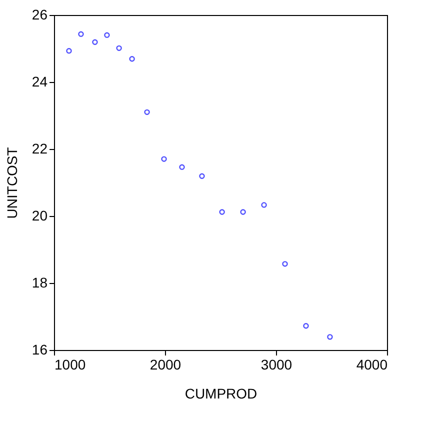  What do you see at coordinates (40, 350) in the screenshot?
I see `y-tick-label: 16` at bounding box center [40, 350].